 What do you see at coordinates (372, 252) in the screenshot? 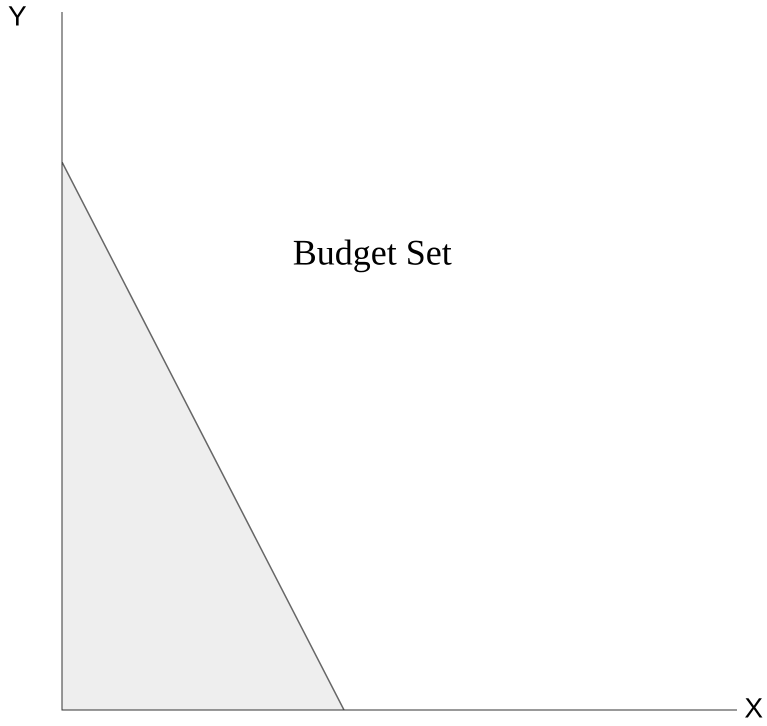
I see `annotation: Budget Set` at bounding box center [372, 252].